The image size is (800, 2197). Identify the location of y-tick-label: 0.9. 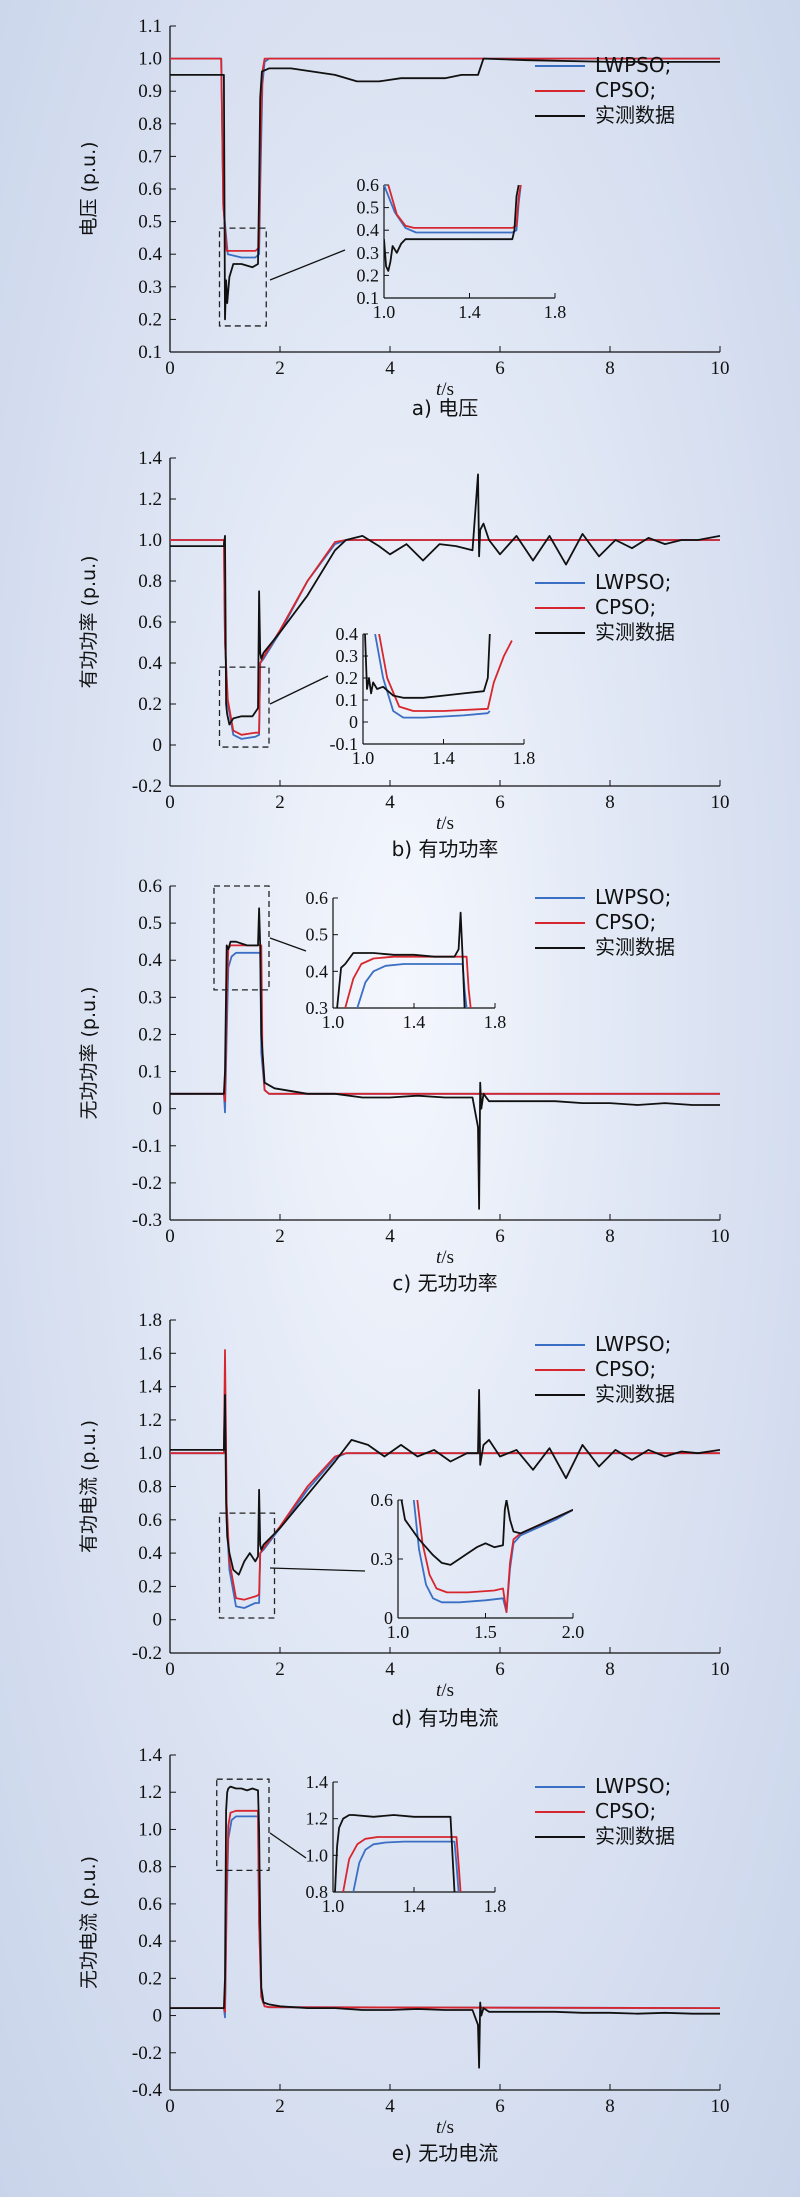
(150, 91).